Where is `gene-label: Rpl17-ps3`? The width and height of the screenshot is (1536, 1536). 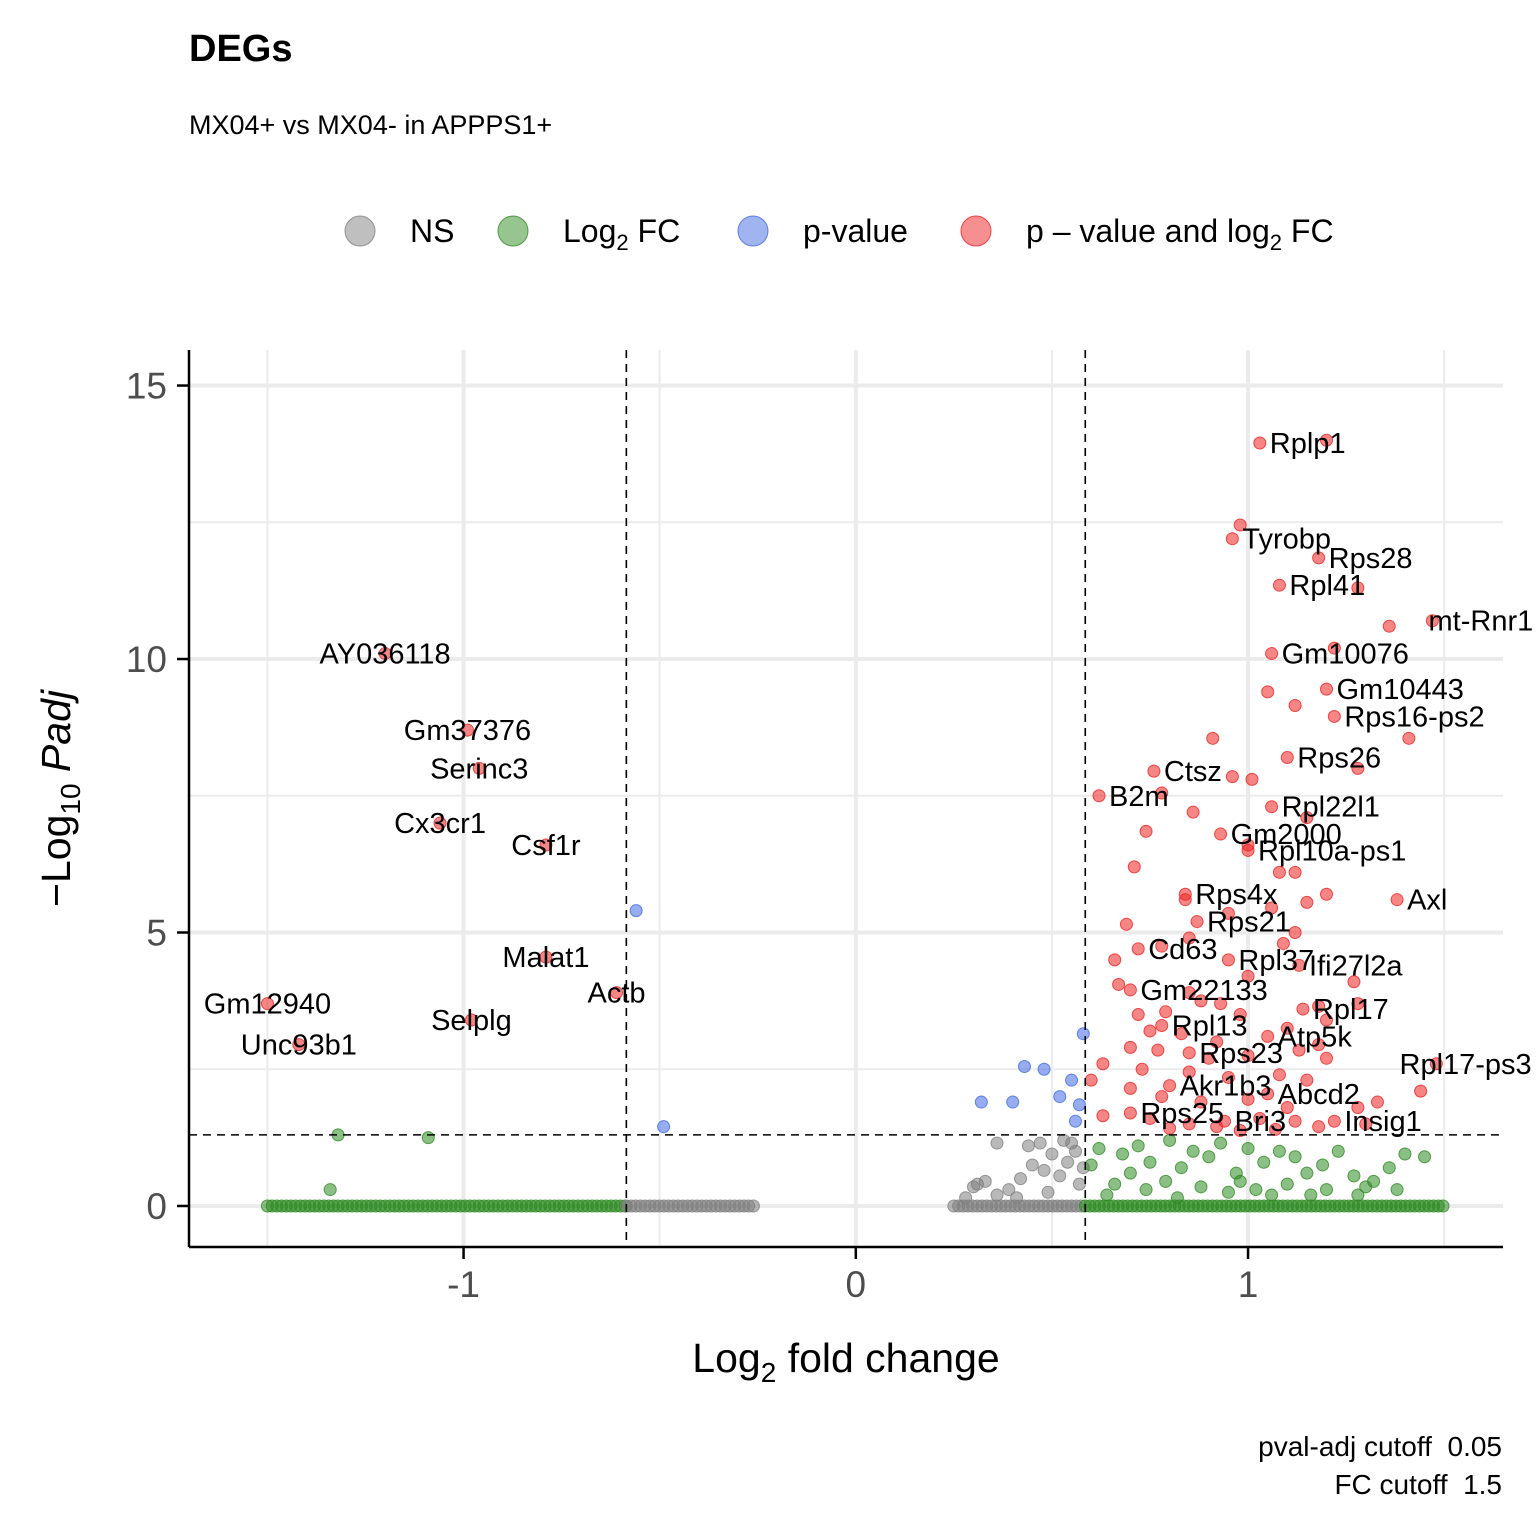
gene-label: Rpl17-ps3 is located at coordinates (1466, 1065).